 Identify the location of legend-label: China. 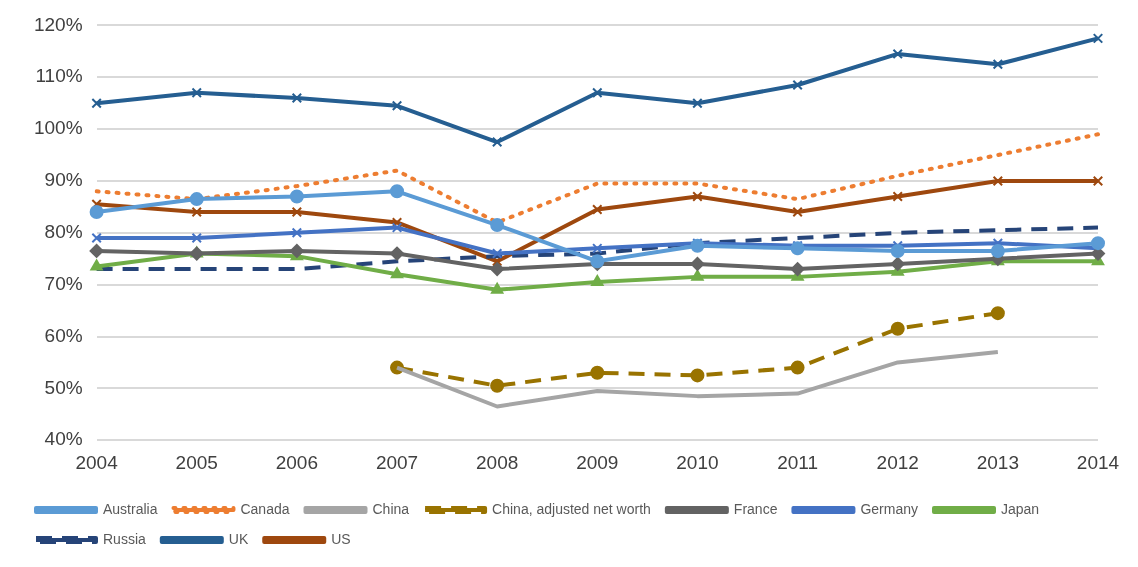
(391, 508).